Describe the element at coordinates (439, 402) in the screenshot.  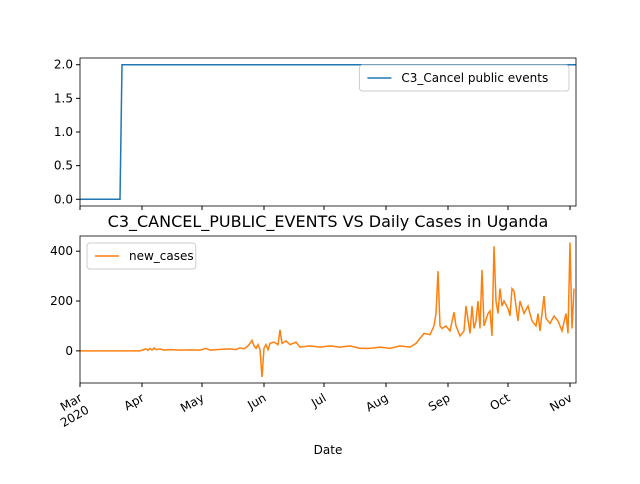
I see `x-tick-label: Sep` at that location.